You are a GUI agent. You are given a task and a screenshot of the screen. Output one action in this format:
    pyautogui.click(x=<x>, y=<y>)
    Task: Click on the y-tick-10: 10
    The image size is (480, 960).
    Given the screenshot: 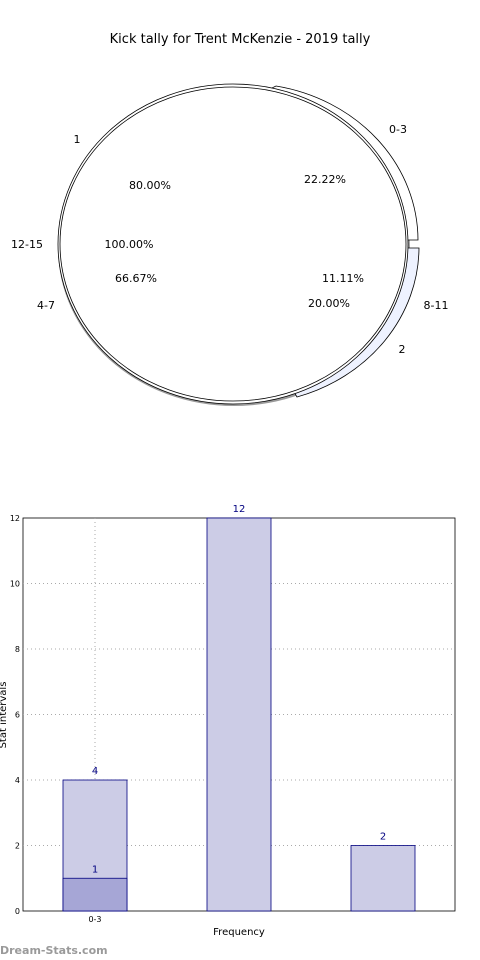 What is the action you would take?
    pyautogui.click(x=15, y=584)
    